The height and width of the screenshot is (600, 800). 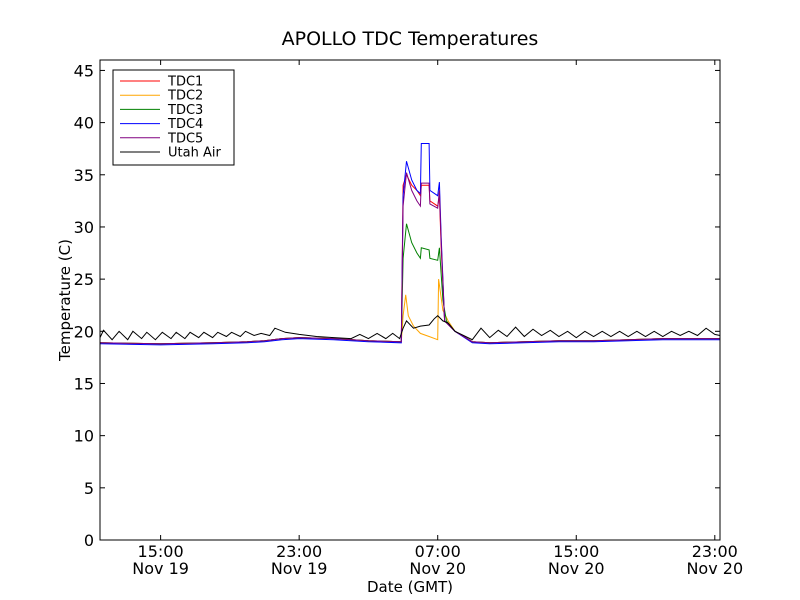 I want to click on y-tick-label: 5, so click(x=89, y=488).